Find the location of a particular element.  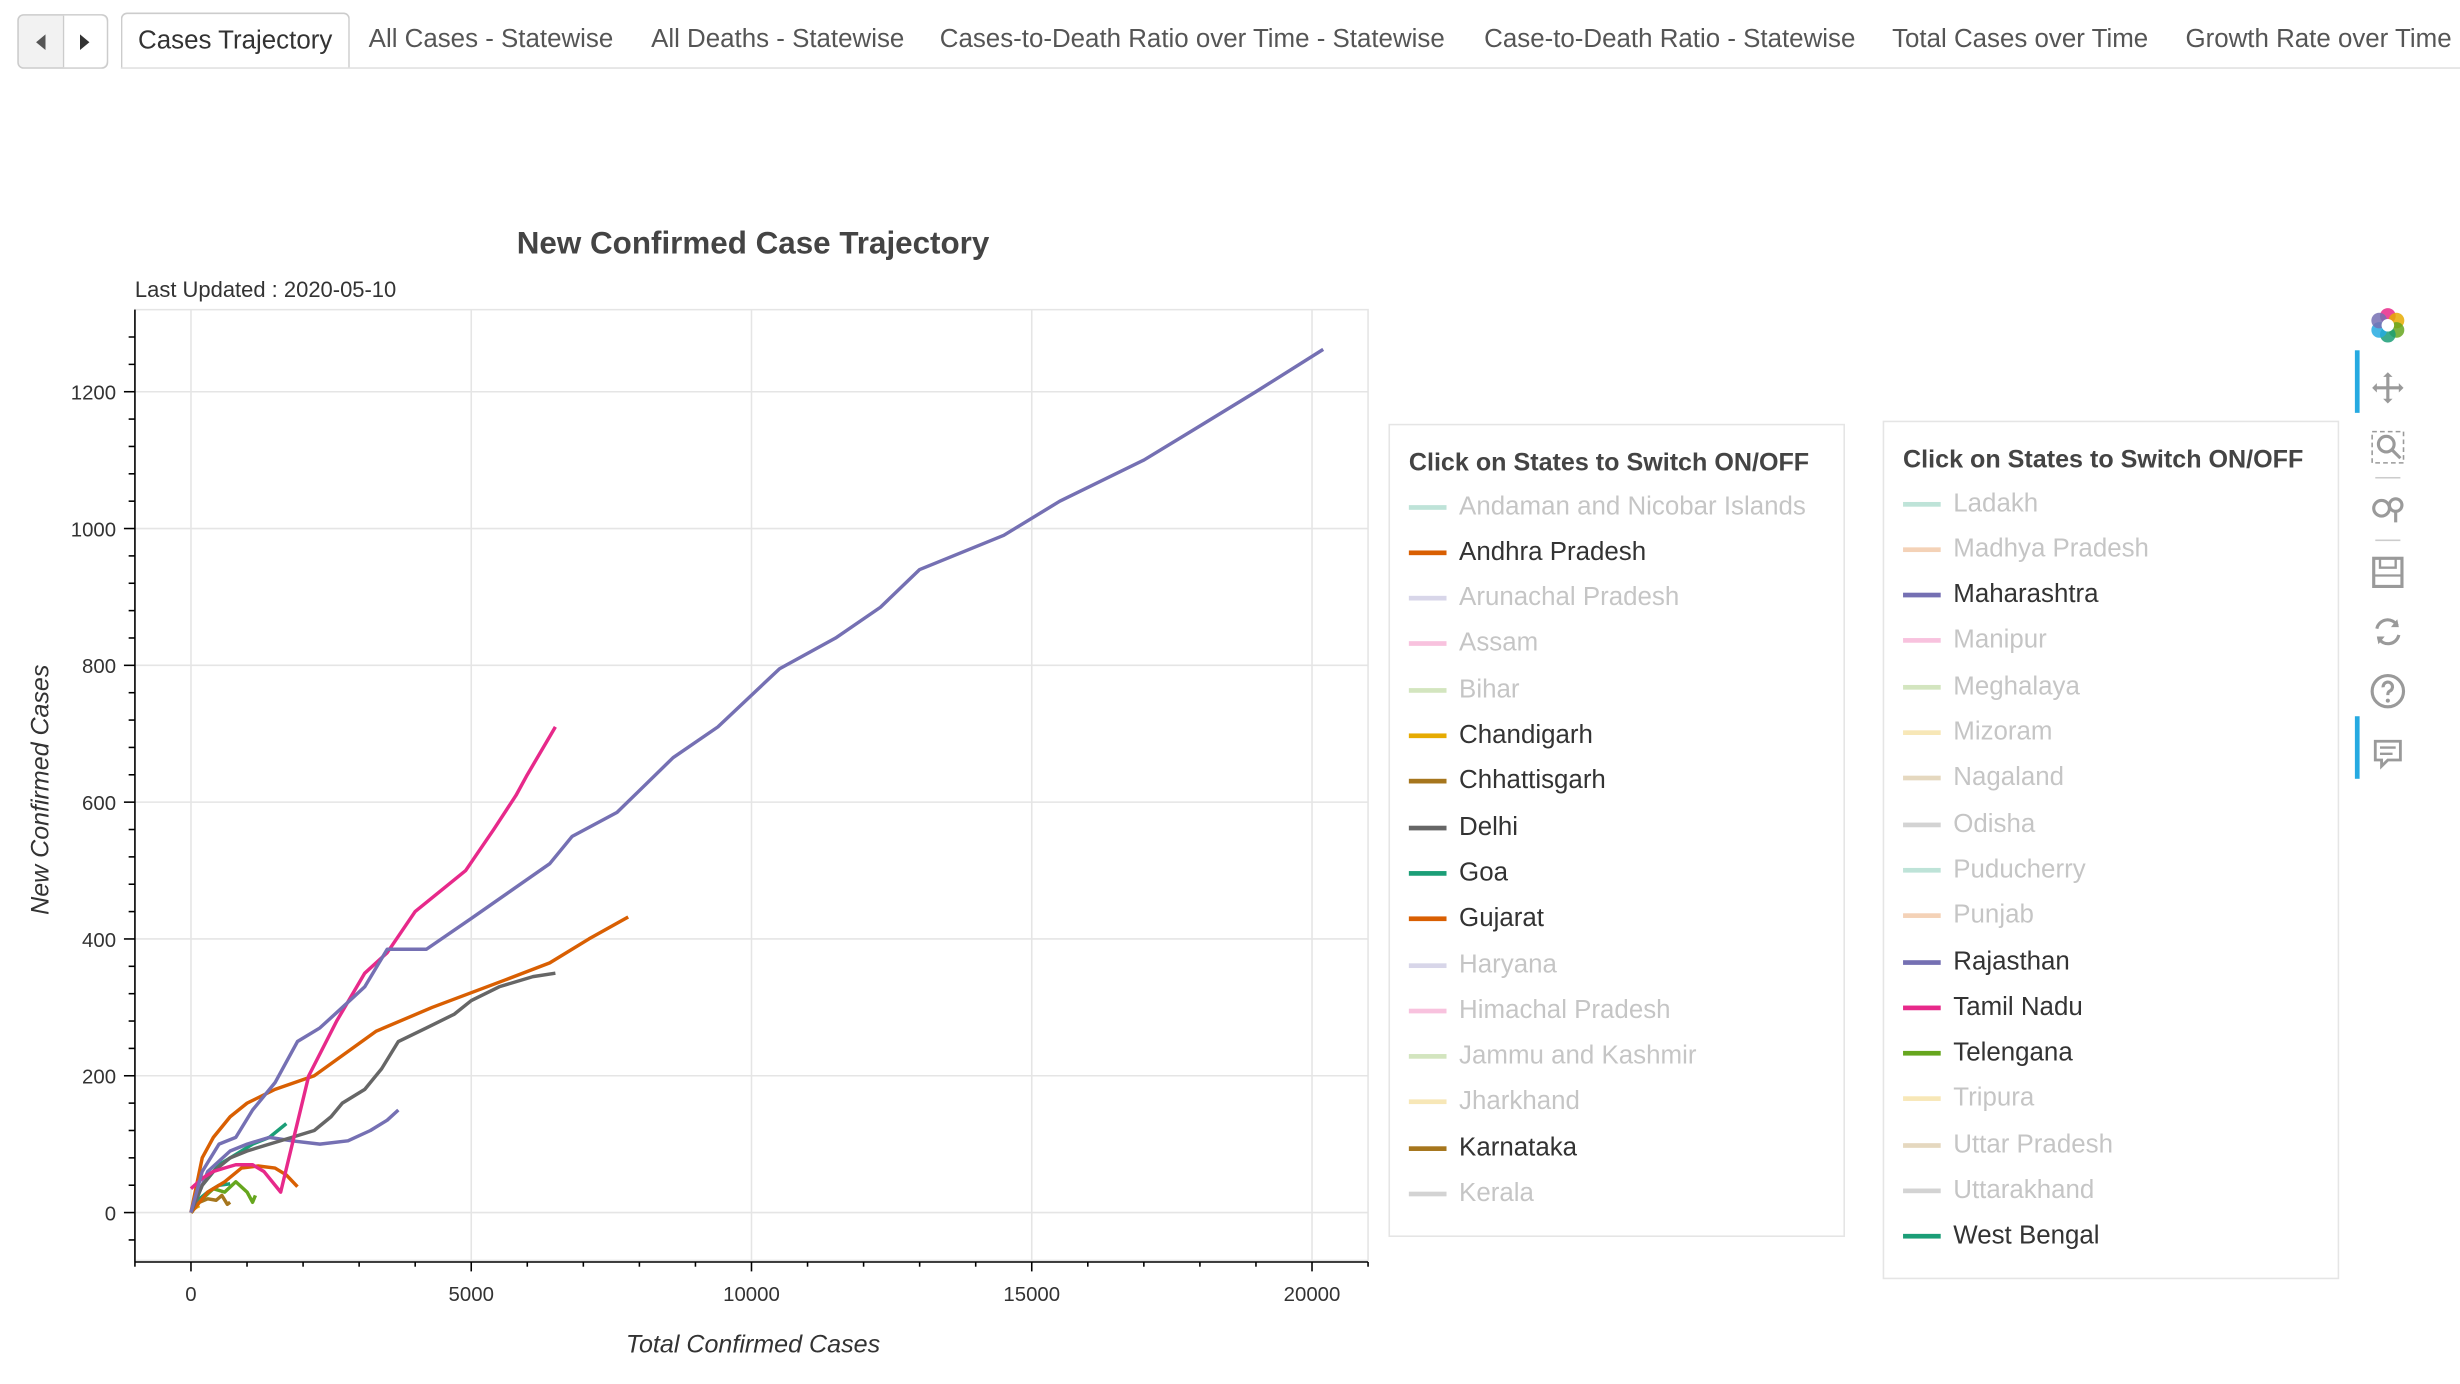

legend-item-uttar-pradesh: Uttar Pradesh is located at coordinates (2008, 1145).